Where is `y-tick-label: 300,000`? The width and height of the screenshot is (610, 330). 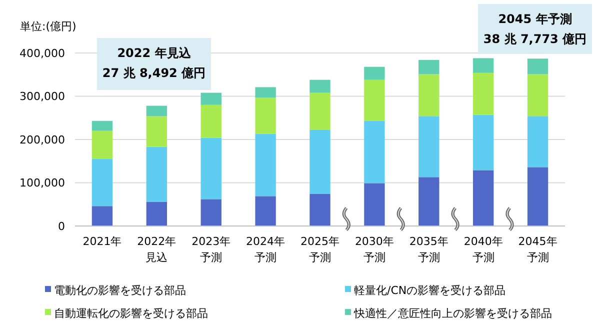 y-tick-label: 300,000 is located at coordinates (42, 97).